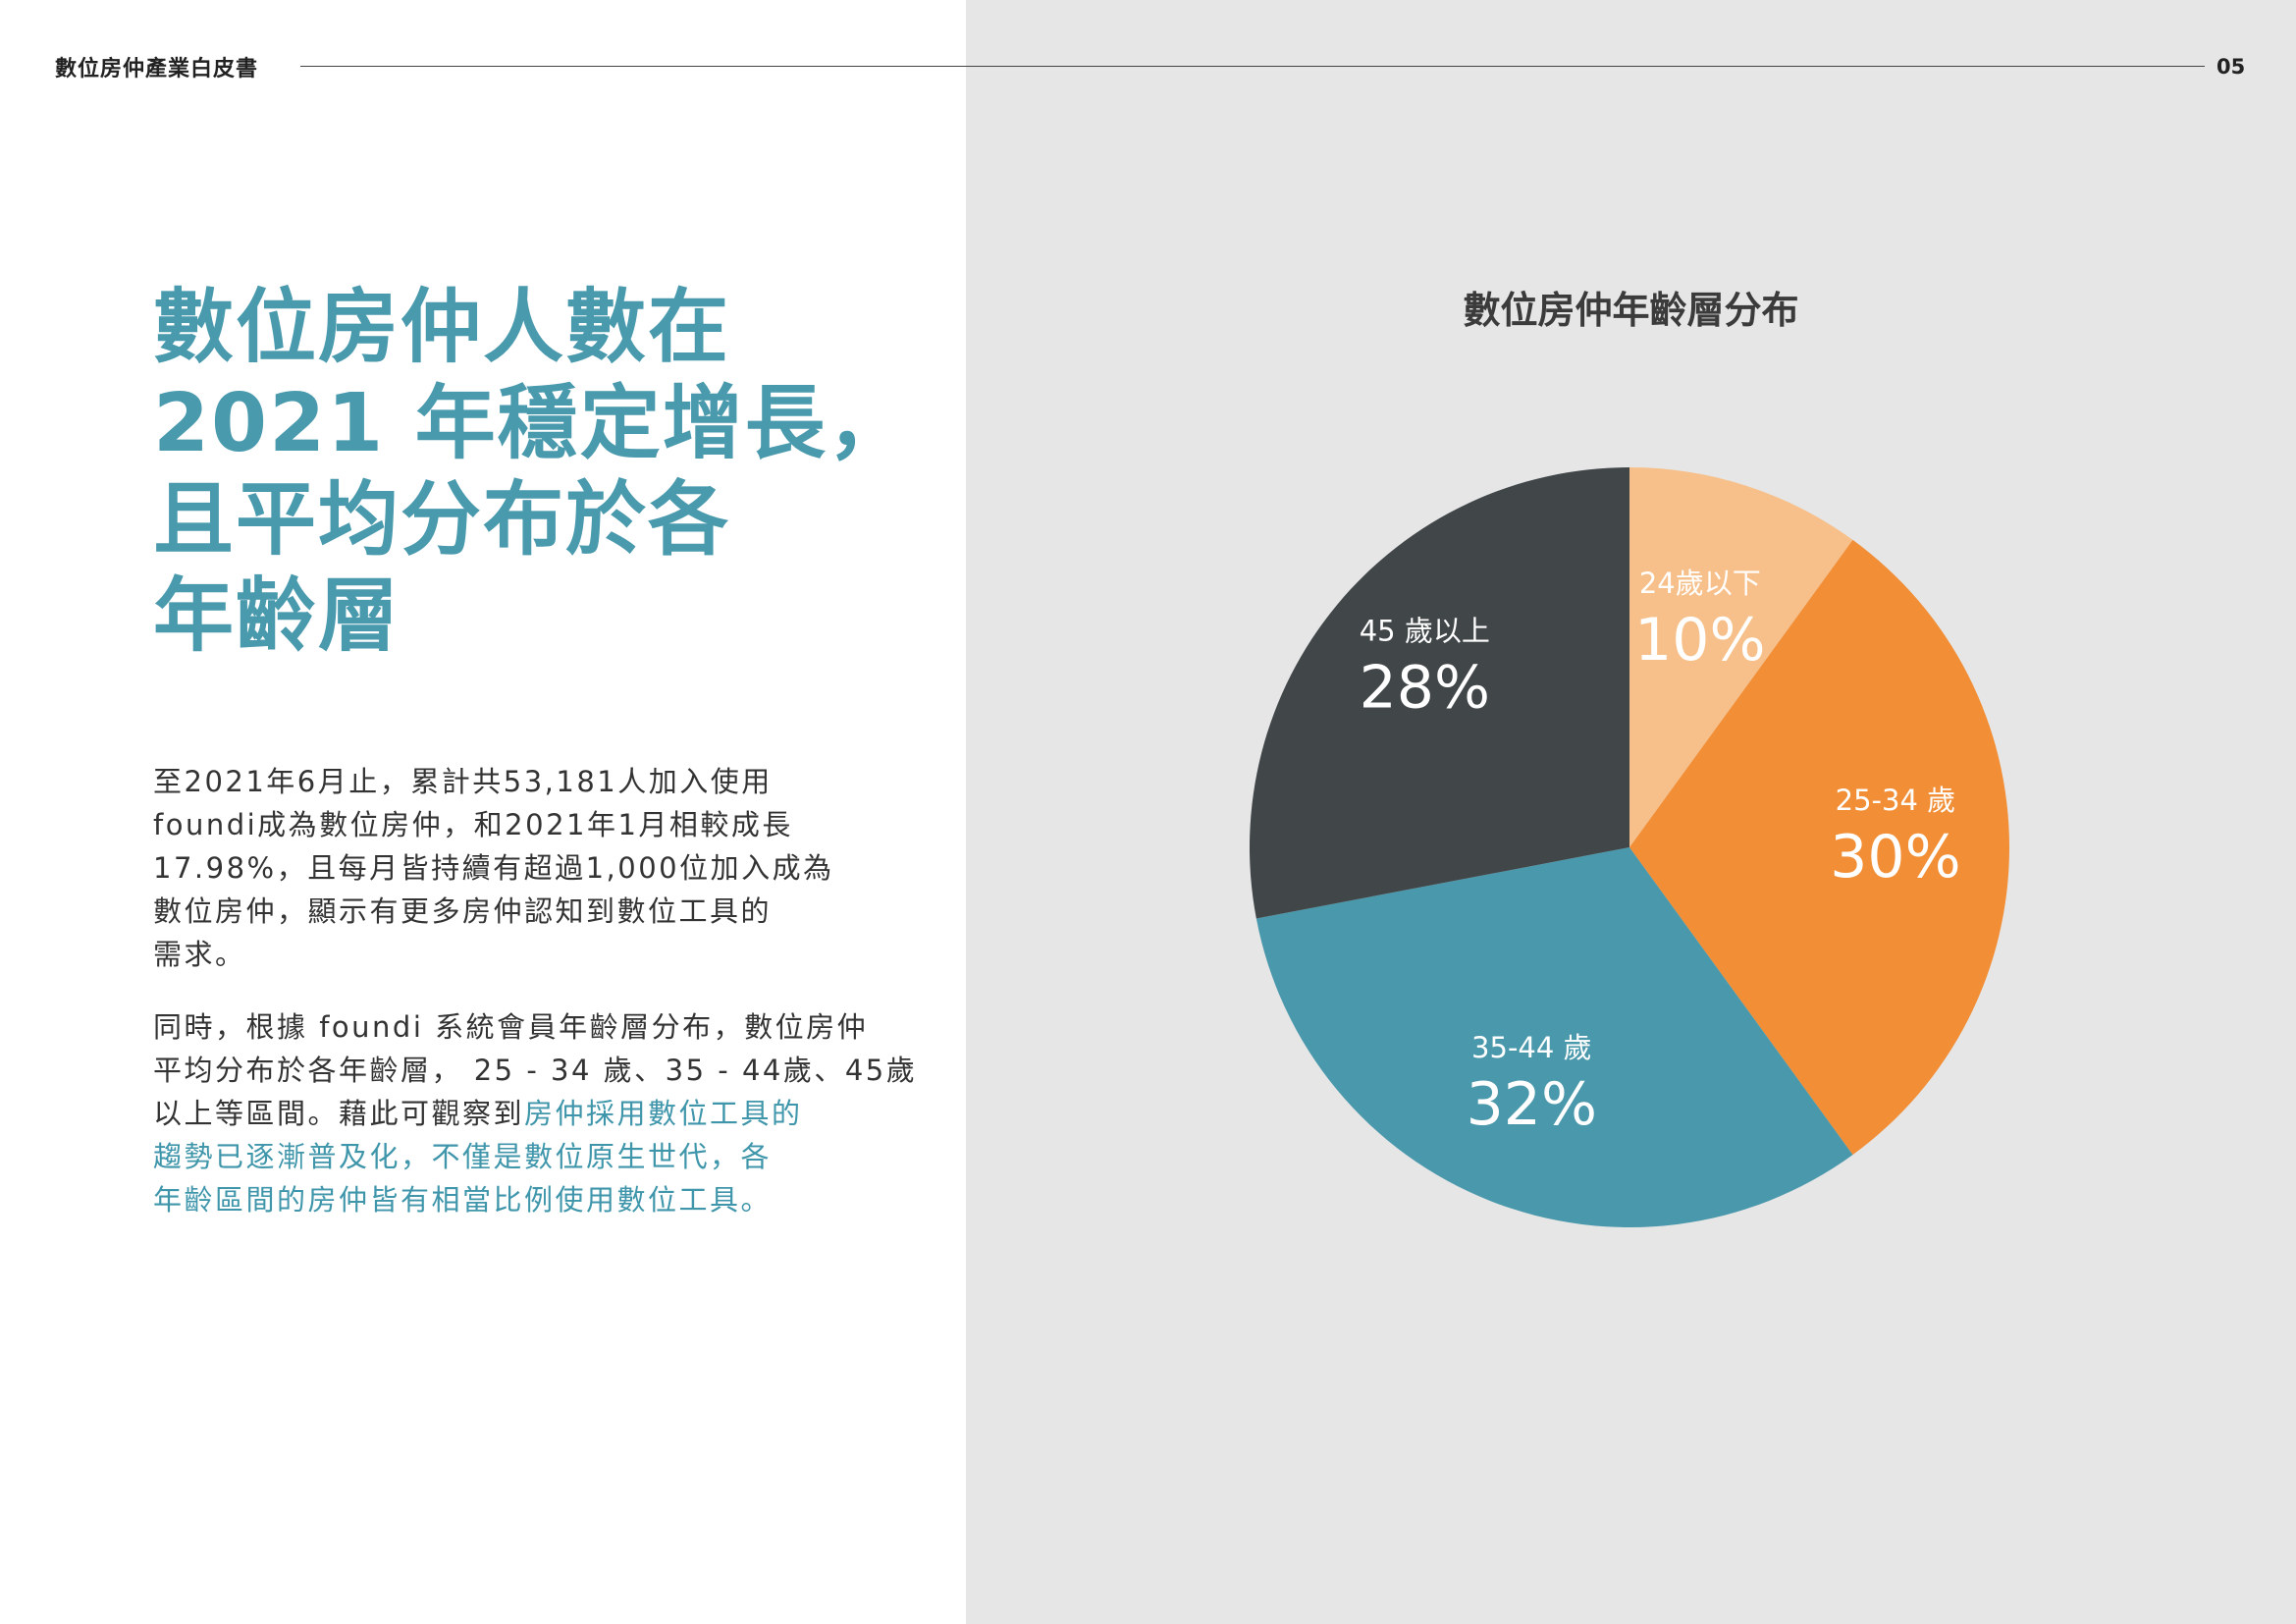  I want to click on paragraph-line: 以上等區間。藉此可觀察到房仲採用數位工具的, so click(487, 1113).